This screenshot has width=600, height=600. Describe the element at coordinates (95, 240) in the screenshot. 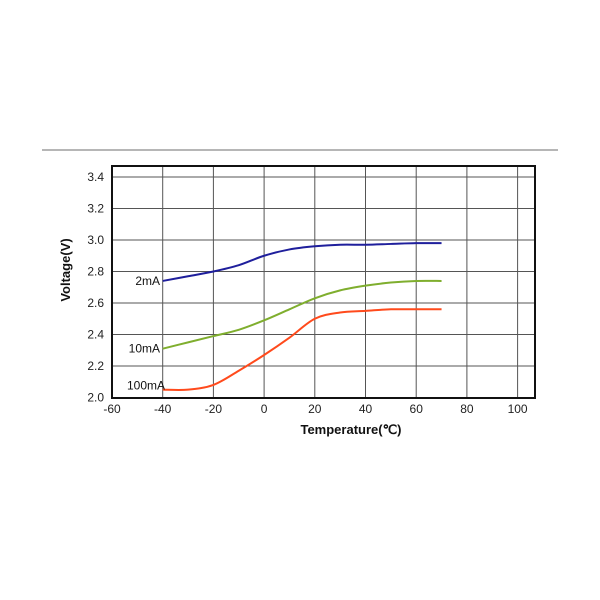

I see `y-tick-label: 3.0` at that location.